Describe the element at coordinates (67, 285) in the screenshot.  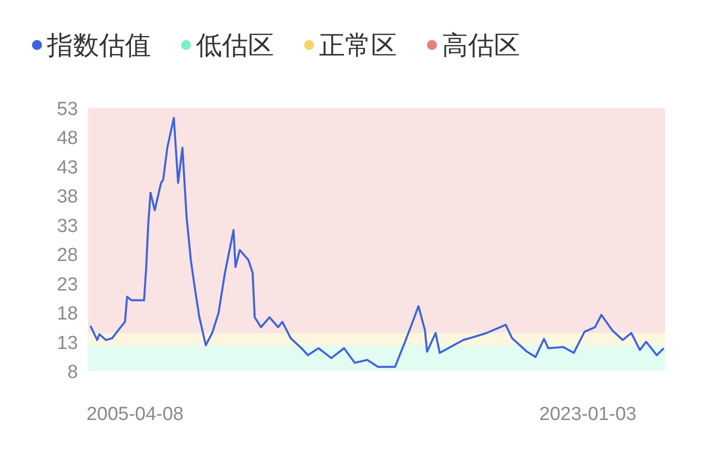
I see `y-tick-label: 23` at that location.